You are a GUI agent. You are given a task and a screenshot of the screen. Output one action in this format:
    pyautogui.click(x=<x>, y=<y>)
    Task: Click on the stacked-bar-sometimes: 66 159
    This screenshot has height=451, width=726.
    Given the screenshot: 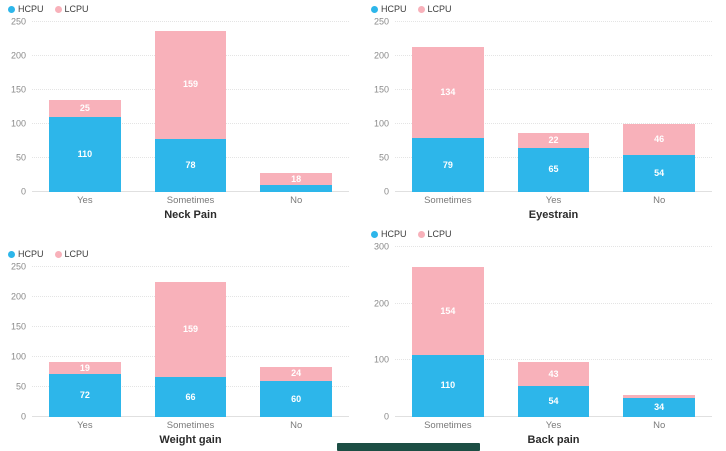 What is the action you would take?
    pyautogui.click(x=190, y=349)
    